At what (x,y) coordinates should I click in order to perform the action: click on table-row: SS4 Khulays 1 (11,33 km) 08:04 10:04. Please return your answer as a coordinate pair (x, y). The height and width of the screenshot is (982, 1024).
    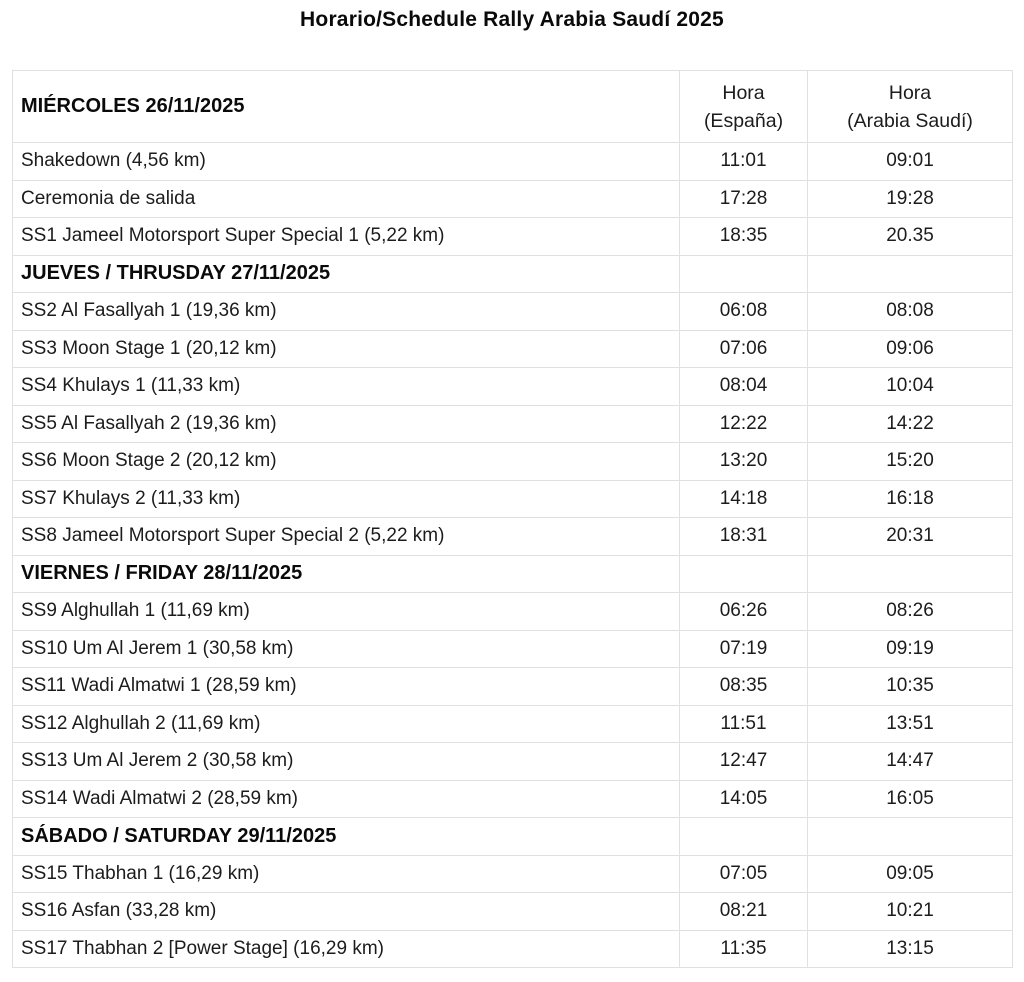
    Looking at the image, I should click on (512, 386).